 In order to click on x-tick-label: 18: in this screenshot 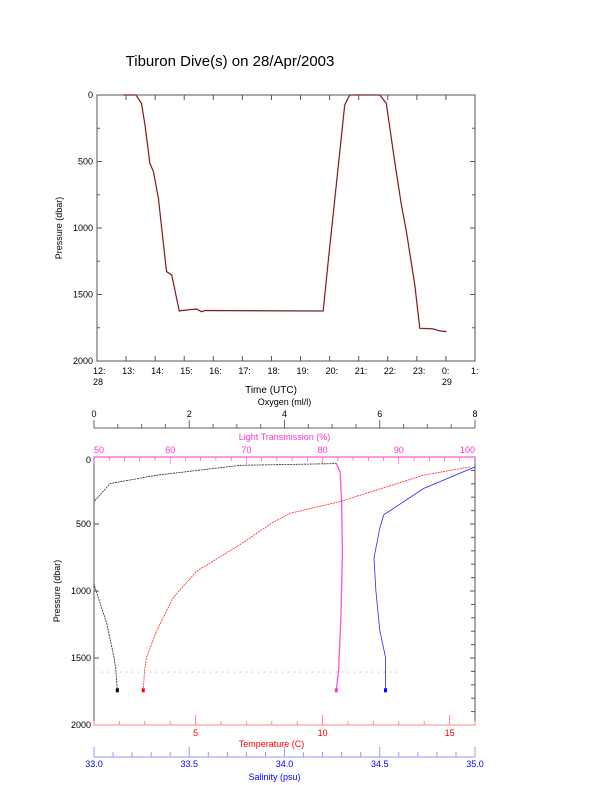, I will do `click(273, 371)`.